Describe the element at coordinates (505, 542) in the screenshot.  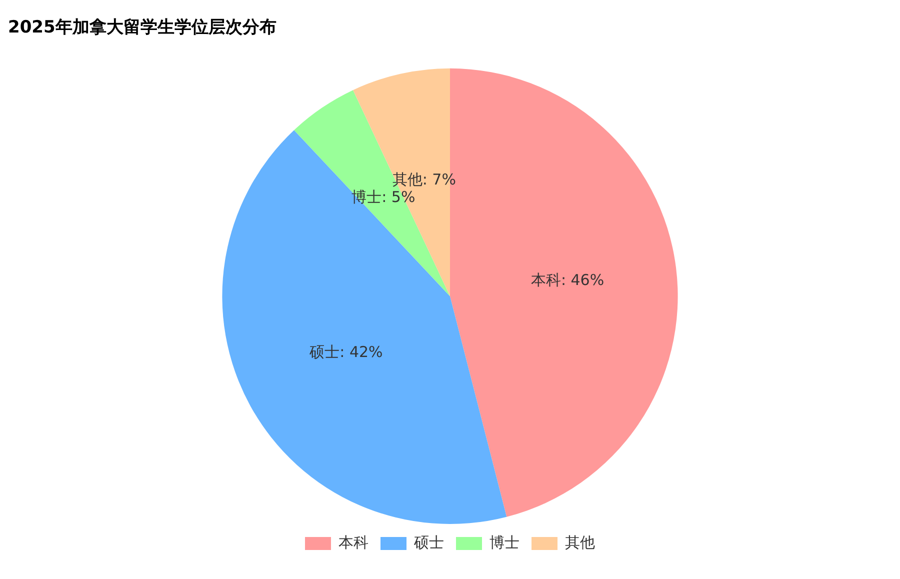
I see `legend-label: 博士` at that location.